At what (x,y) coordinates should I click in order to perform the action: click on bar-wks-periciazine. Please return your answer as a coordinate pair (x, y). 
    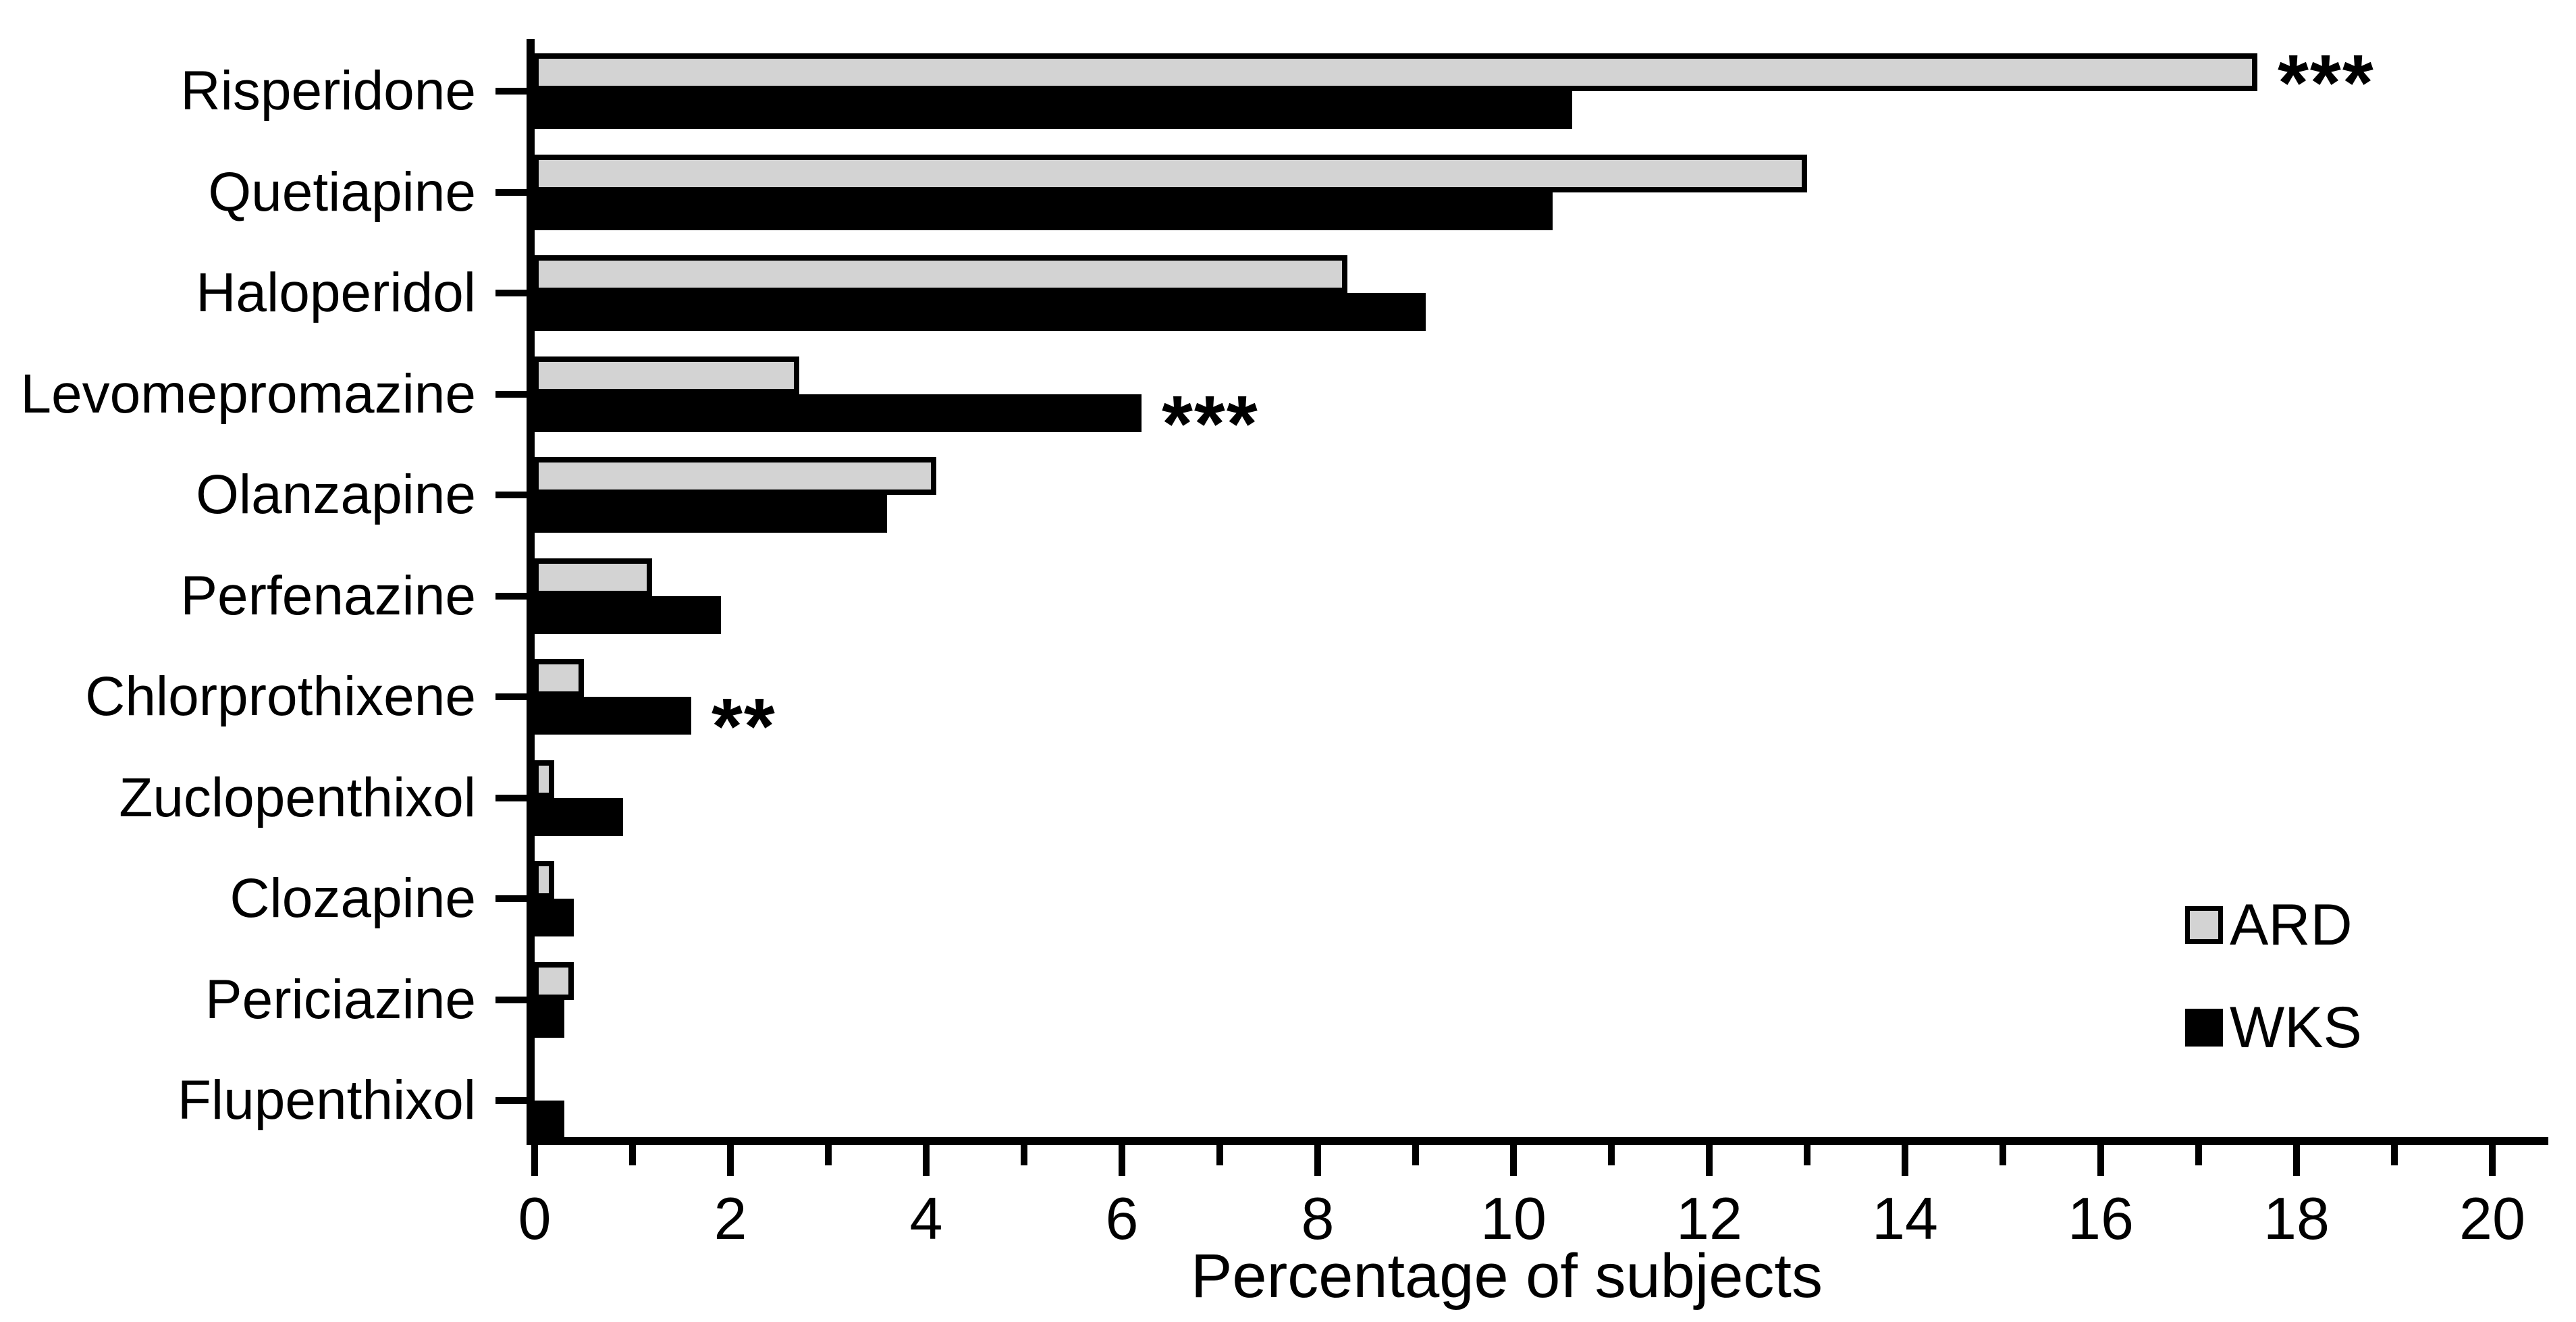
    Looking at the image, I should click on (549, 1018).